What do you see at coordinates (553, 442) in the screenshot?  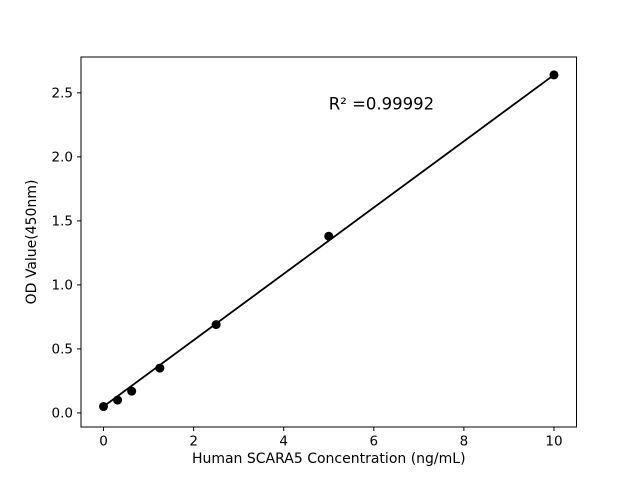 I see `x-tick-label: 10` at bounding box center [553, 442].